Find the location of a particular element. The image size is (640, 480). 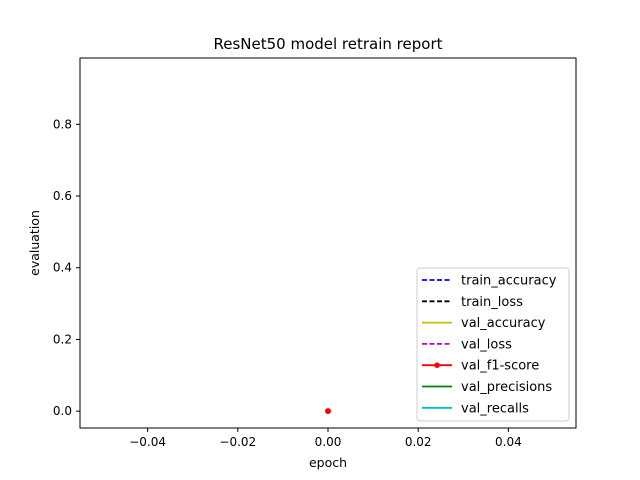

legend-marker-val_f1-score is located at coordinates (437, 365).